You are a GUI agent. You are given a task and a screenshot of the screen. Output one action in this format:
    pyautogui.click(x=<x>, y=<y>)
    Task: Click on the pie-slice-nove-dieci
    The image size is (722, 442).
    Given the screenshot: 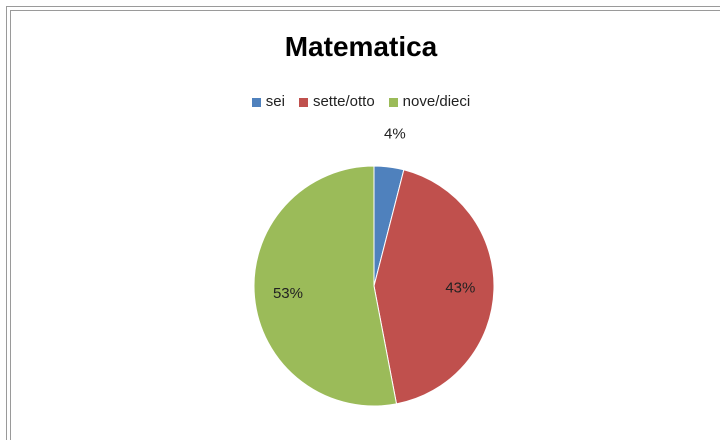 What is the action you would take?
    pyautogui.click(x=325, y=286)
    